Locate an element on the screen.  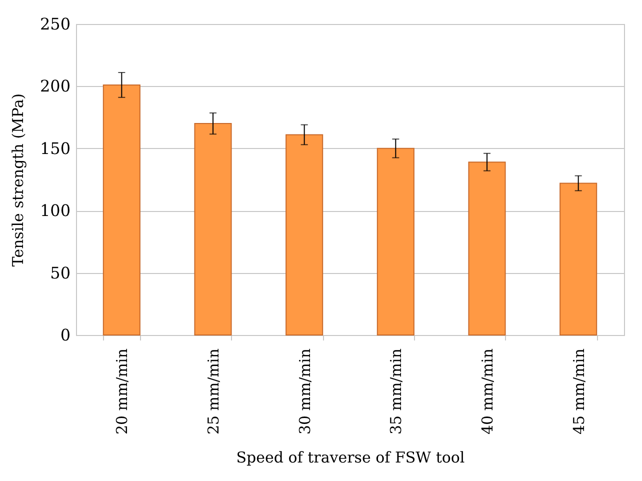
y-tick-label: 250 is located at coordinates (55, 24).